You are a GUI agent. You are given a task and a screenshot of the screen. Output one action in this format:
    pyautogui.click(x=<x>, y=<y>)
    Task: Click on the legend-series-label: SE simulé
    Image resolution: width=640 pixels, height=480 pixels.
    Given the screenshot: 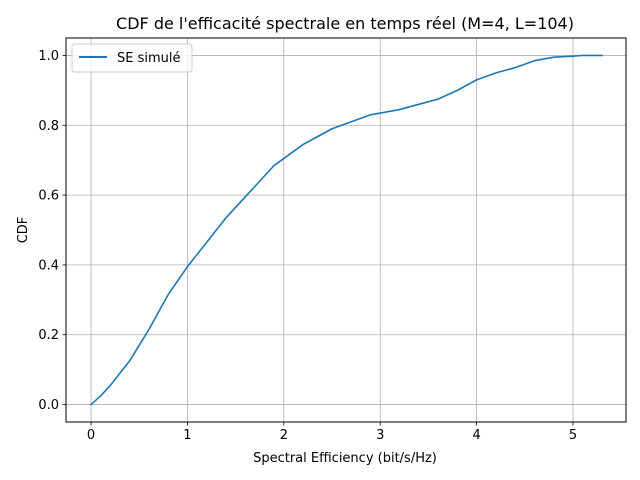 What is the action you would take?
    pyautogui.click(x=149, y=58)
    